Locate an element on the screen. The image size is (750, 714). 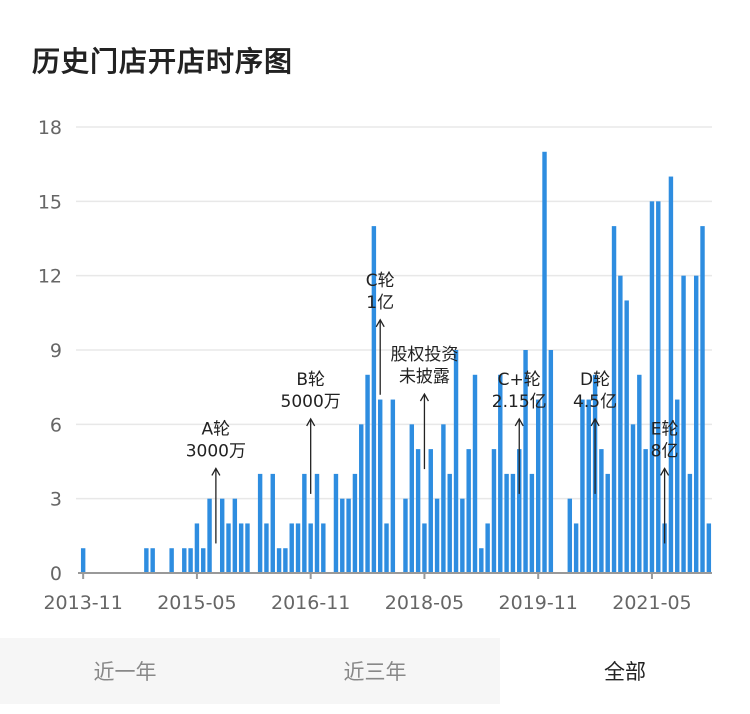
annotation-label: 1亿 is located at coordinates (380, 303).